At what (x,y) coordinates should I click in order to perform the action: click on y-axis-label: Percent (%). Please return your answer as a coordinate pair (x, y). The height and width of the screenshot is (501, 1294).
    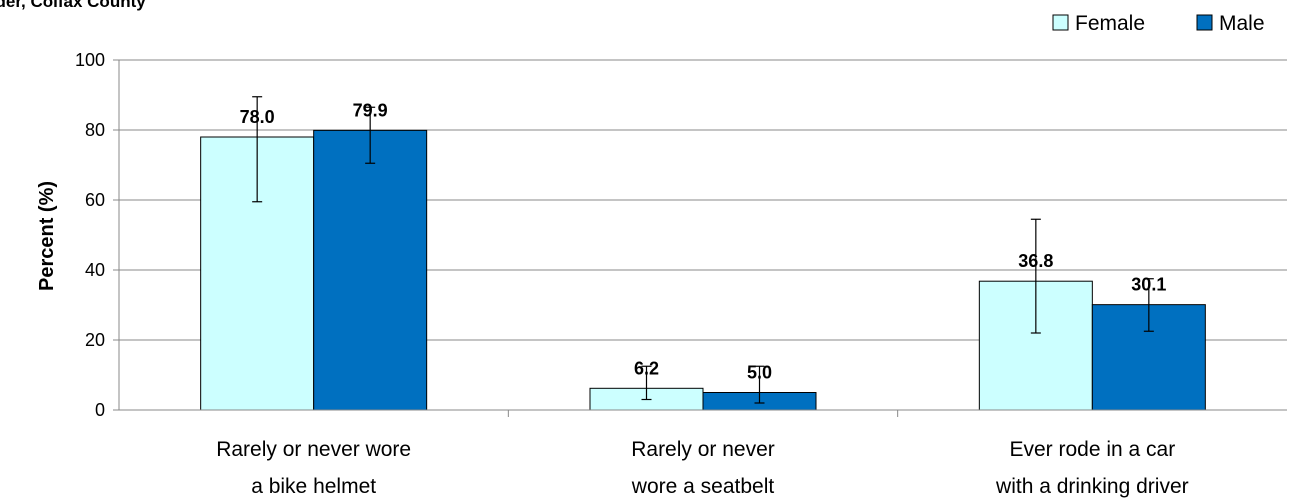
    Looking at the image, I should click on (47, 236).